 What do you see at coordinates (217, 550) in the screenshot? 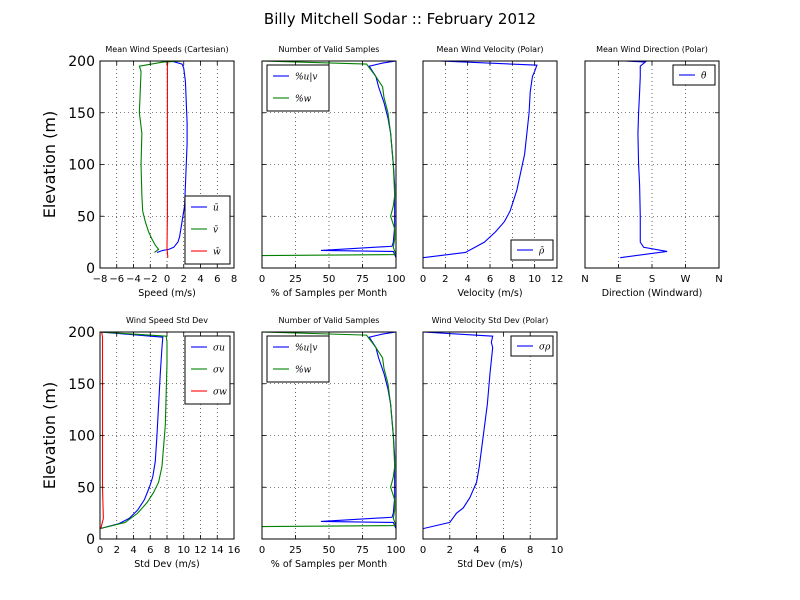
I see `x-tick-label: 14` at bounding box center [217, 550].